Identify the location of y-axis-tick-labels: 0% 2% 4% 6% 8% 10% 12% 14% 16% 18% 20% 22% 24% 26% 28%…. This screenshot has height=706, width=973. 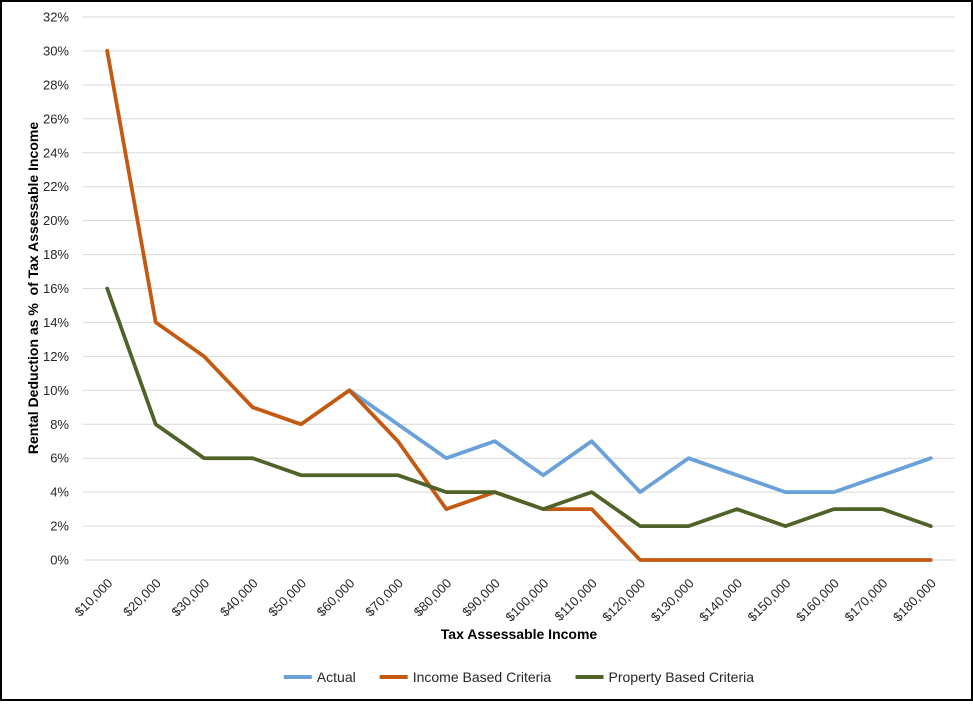
(56, 289).